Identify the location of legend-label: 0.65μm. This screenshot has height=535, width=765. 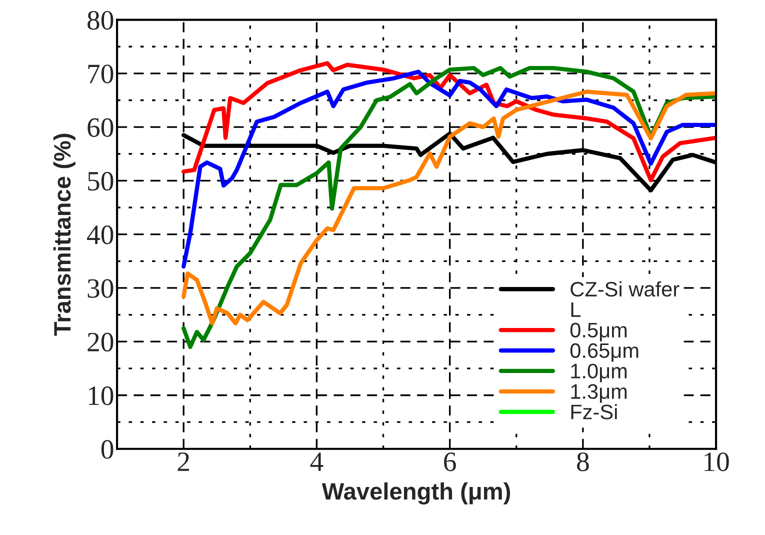
(604, 352).